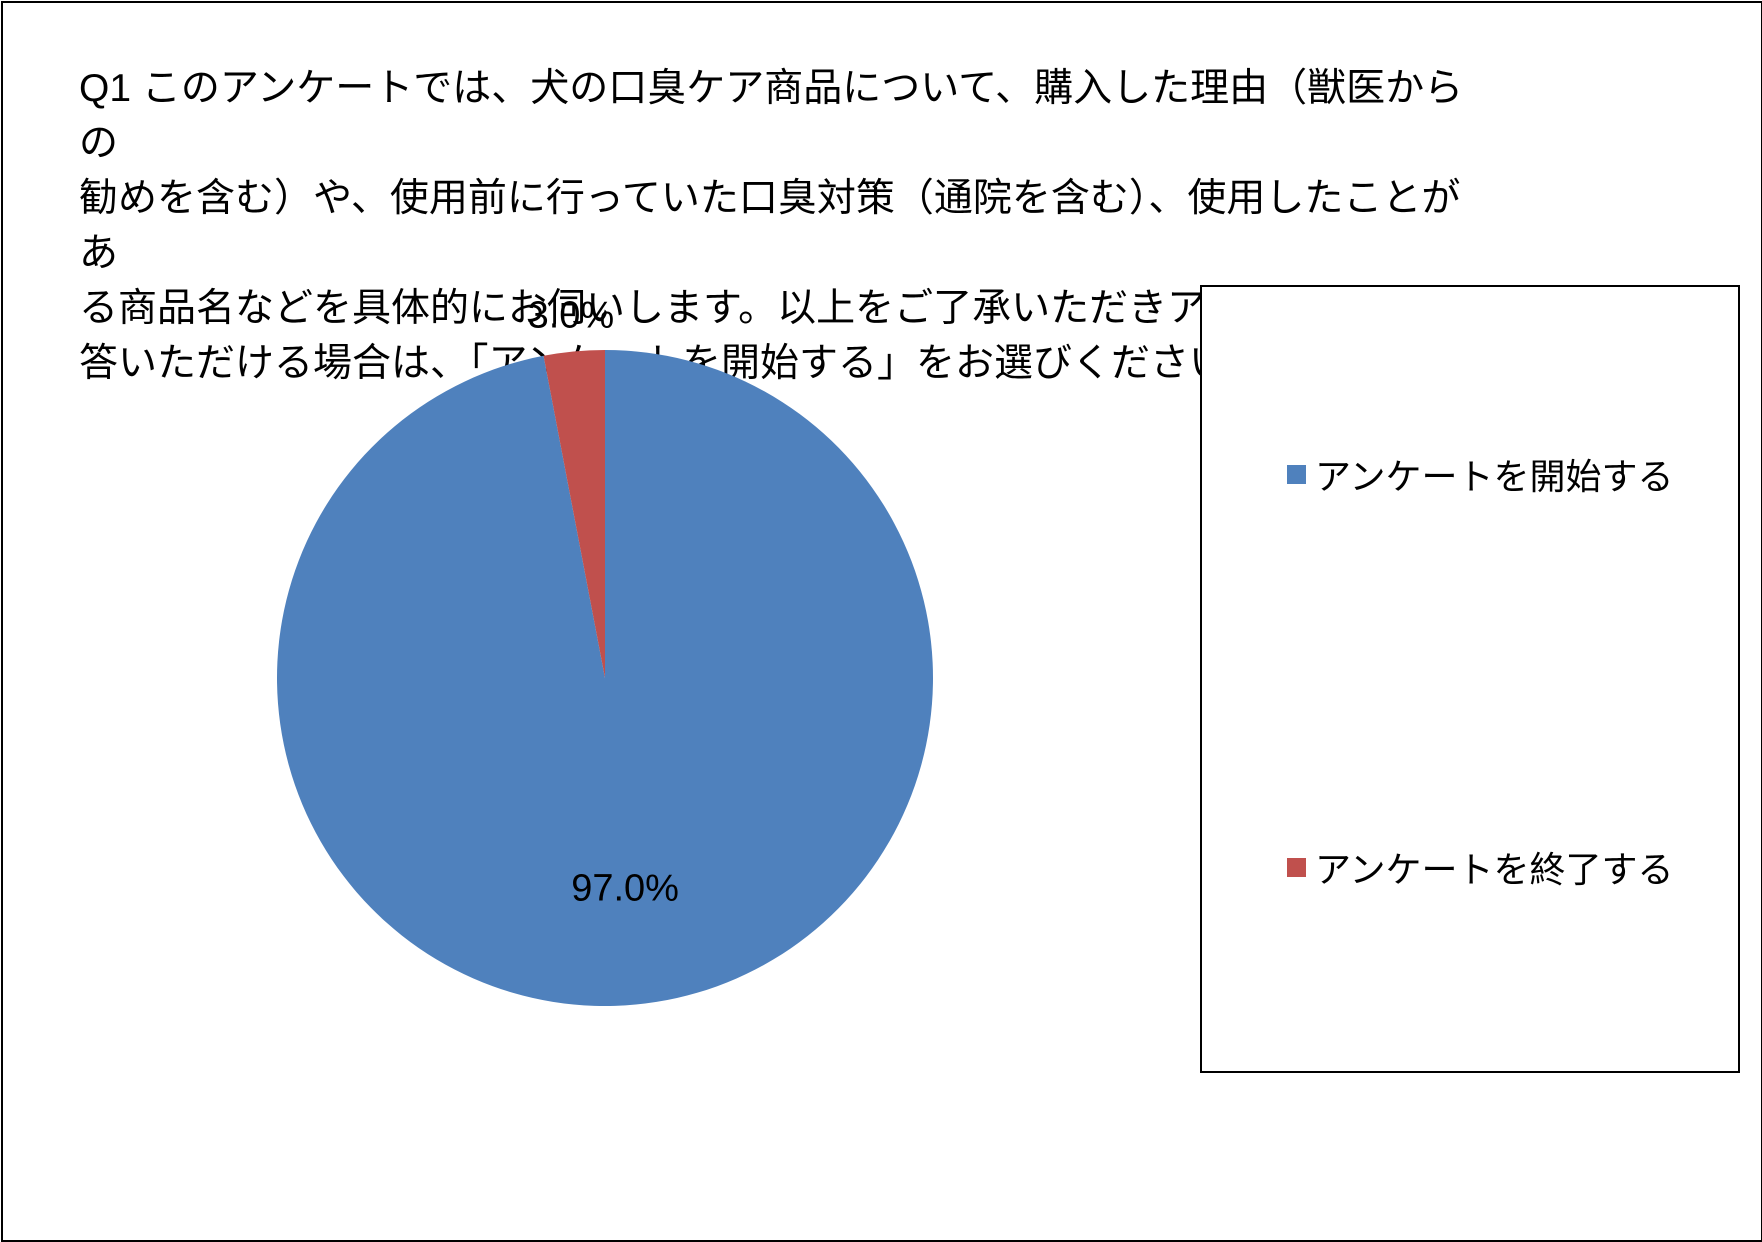 The height and width of the screenshot is (1242, 1762). What do you see at coordinates (1494, 869) in the screenshot?
I see `legend-label-end: アンケートを終了する` at bounding box center [1494, 869].